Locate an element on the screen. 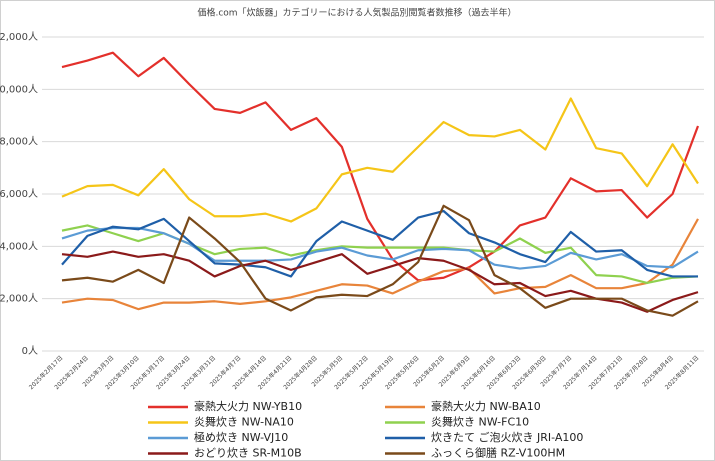  legend-label: 豪熱大火力 NW-YB10 is located at coordinates (248, 406).